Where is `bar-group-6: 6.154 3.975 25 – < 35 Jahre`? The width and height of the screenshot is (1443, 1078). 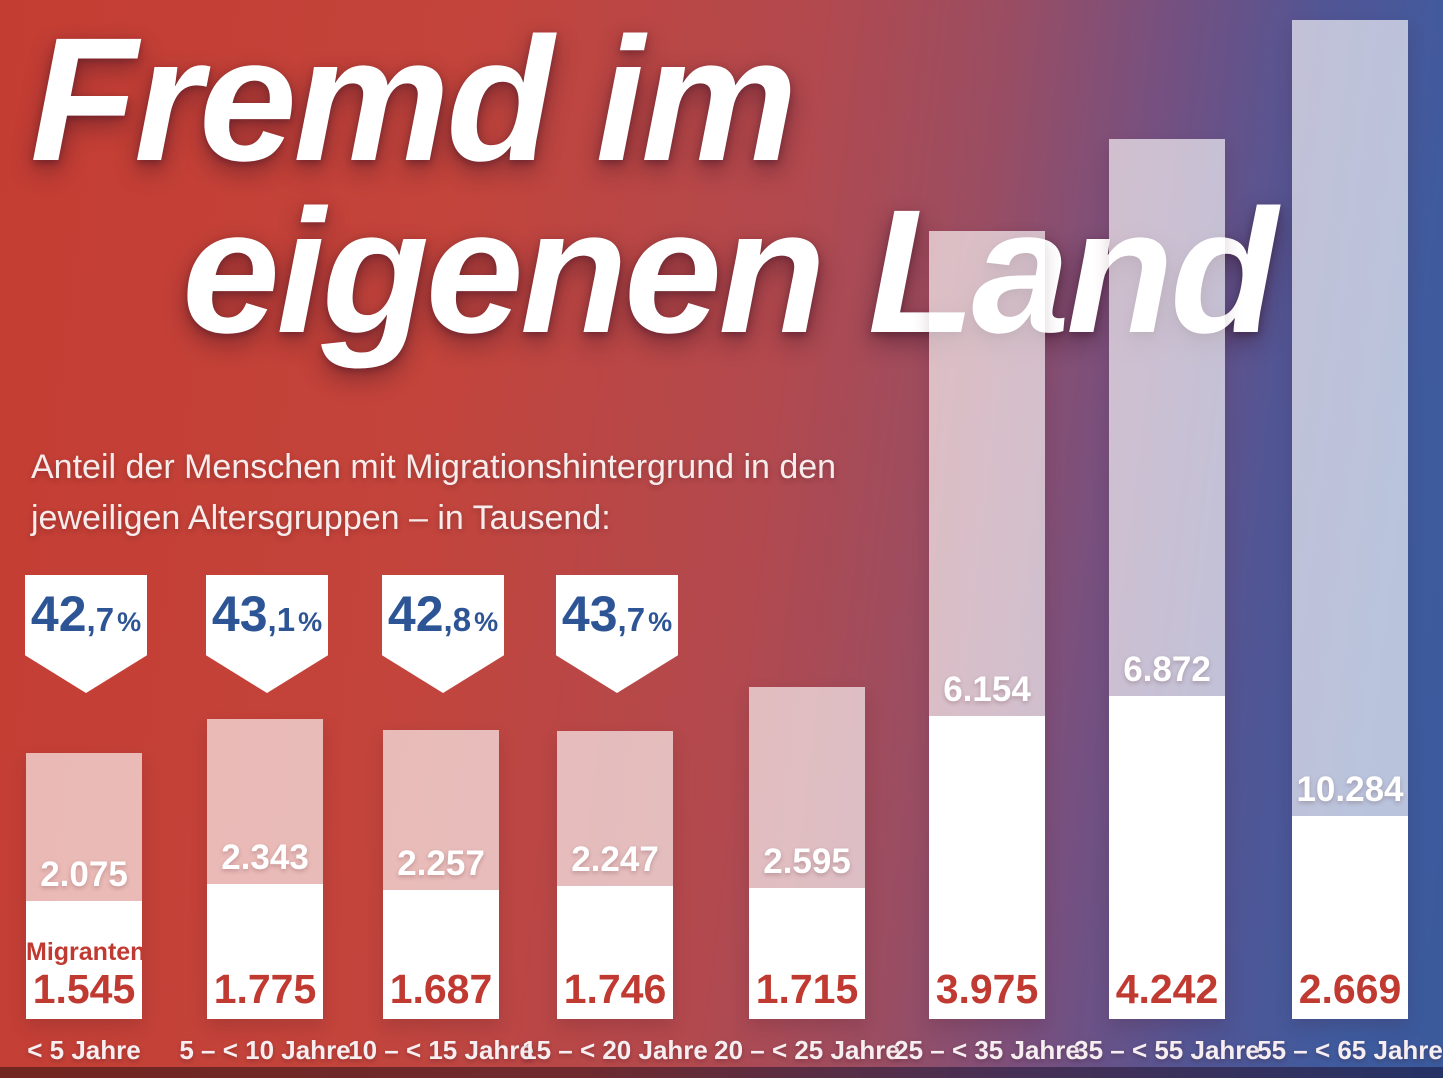
bar-group-6: 6.154 3.975 25 – < 35 Jahre is located at coordinates (987, 648).